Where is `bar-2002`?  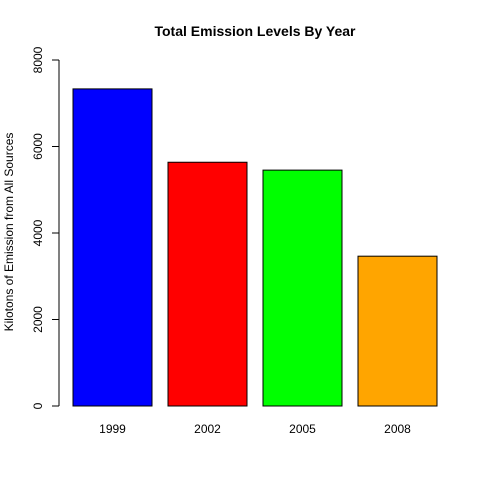 bar-2002 is located at coordinates (207, 284).